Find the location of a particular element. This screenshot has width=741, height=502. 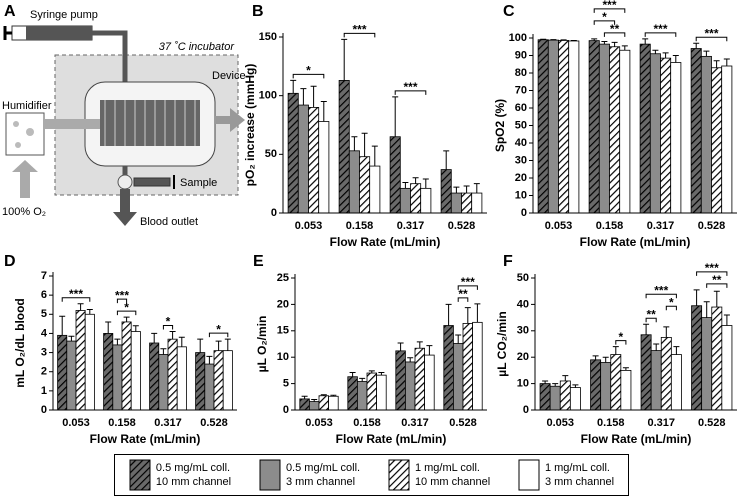

oxygen-arrow is located at coordinates (25, 179).